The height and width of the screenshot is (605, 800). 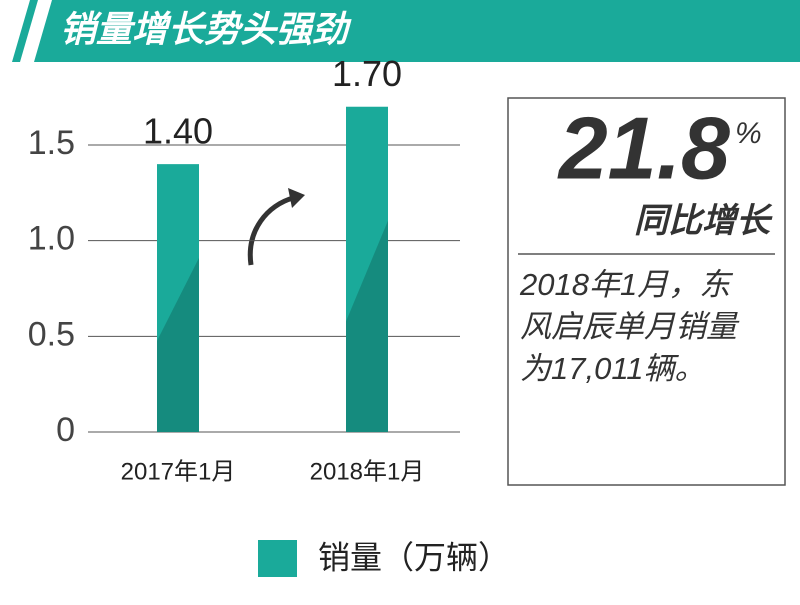 I want to click on legend-label: 销量（万辆）, so click(x=414, y=557).